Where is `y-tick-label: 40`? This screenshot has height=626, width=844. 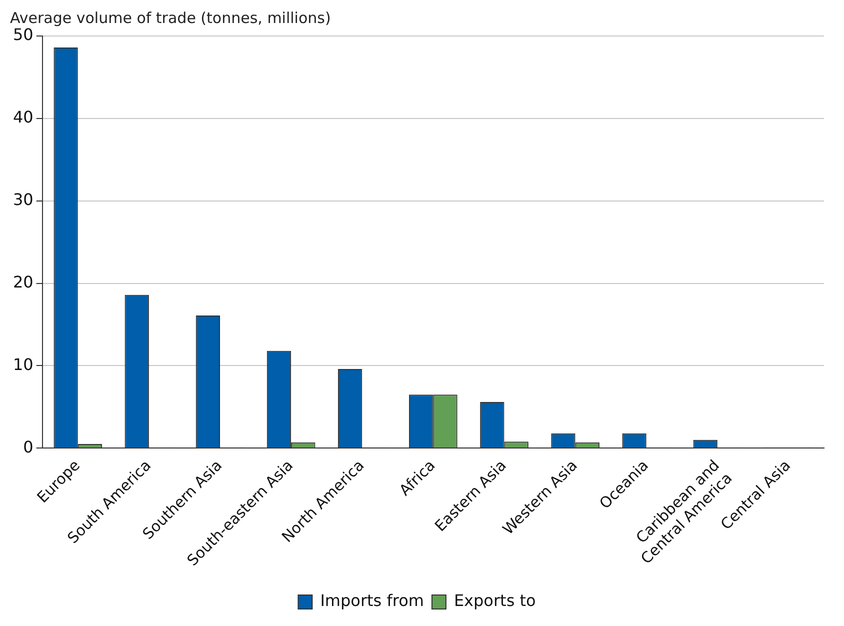
y-tick-label: 40 is located at coordinates (23, 117).